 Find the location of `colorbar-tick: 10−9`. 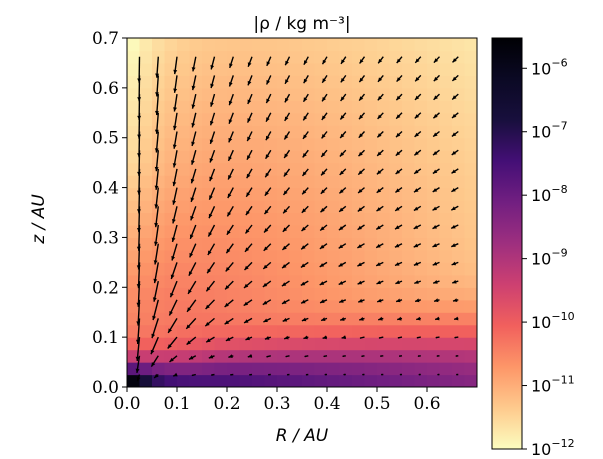

colorbar-tick: 10−9 is located at coordinates (545, 258).